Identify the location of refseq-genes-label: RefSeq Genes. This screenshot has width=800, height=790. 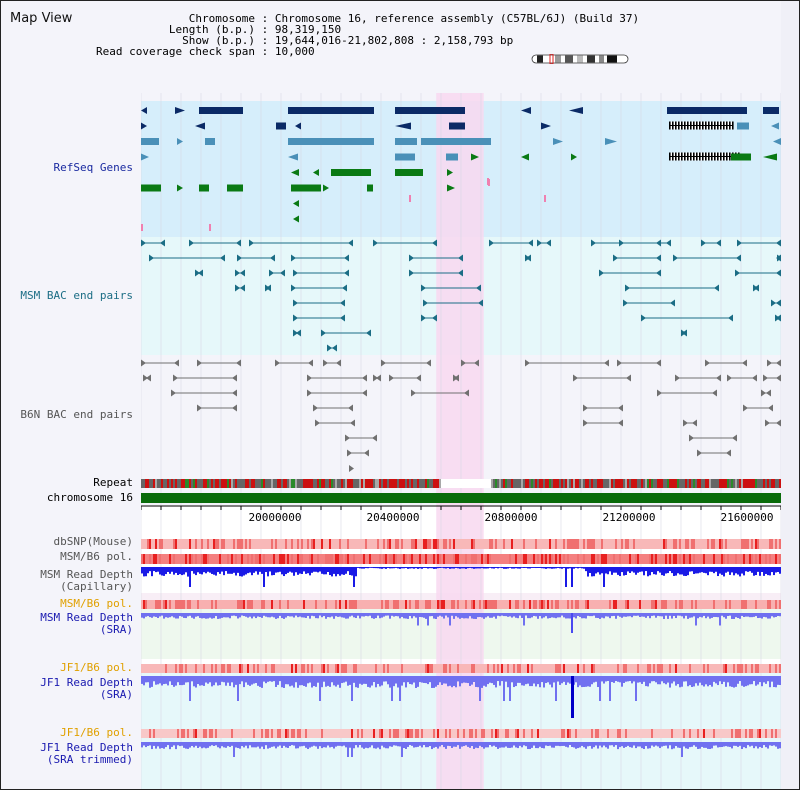
(93, 167).